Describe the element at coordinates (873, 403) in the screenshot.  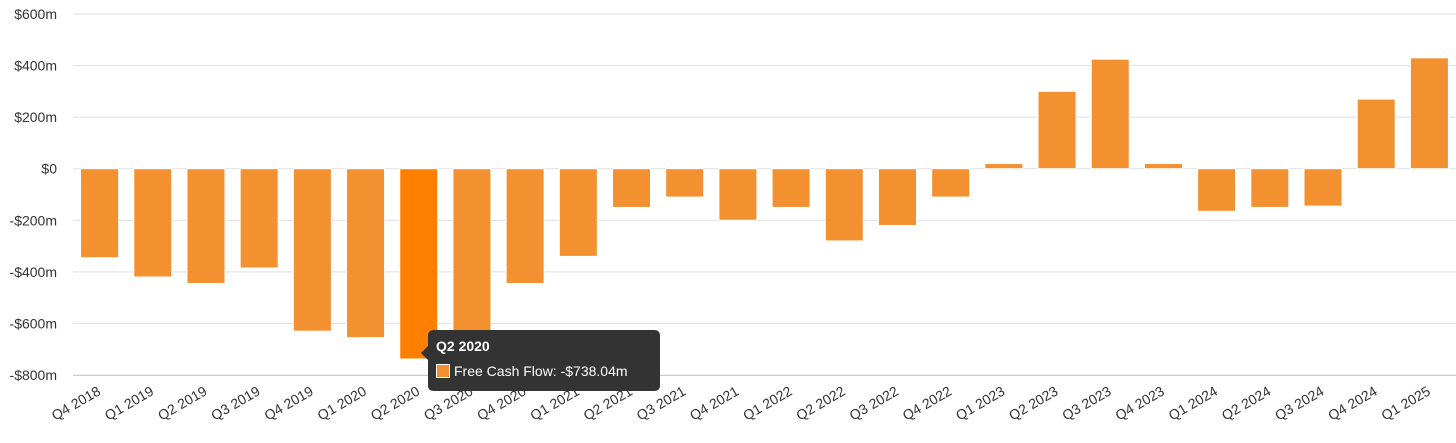
I see `x-tick-label: Q3 2022` at that location.